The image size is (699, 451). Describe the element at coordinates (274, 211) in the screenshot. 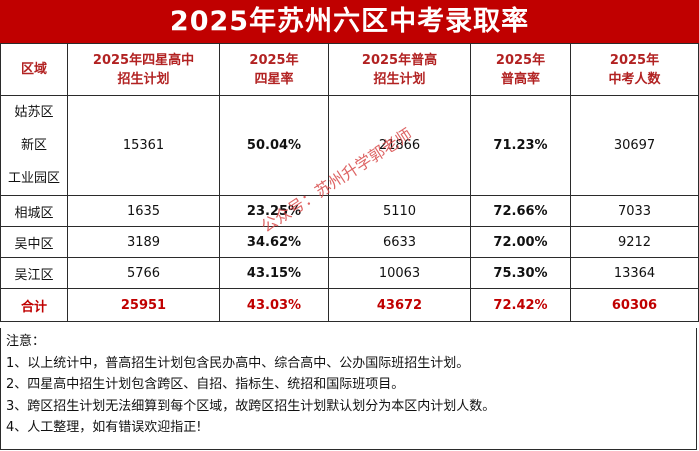

I see `star-rate-cell: 23.25%` at that location.